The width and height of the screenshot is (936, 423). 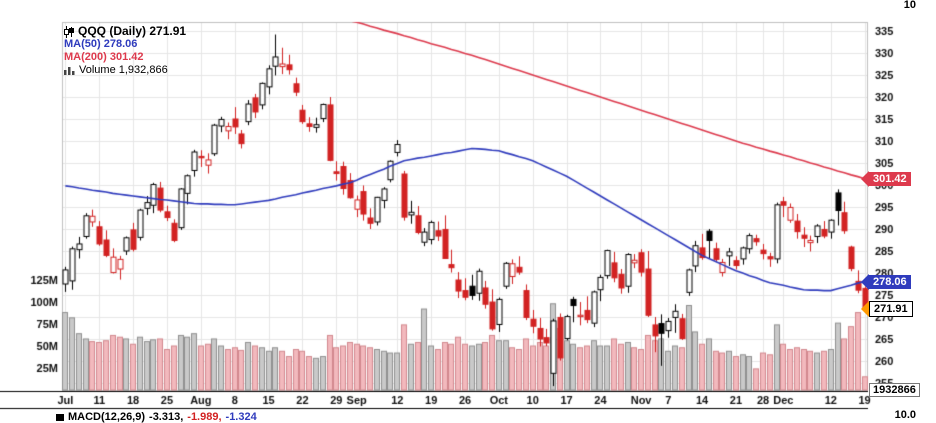 What do you see at coordinates (204, 417) in the screenshot?
I see `macd-value-2: -1.989,` at bounding box center [204, 417].